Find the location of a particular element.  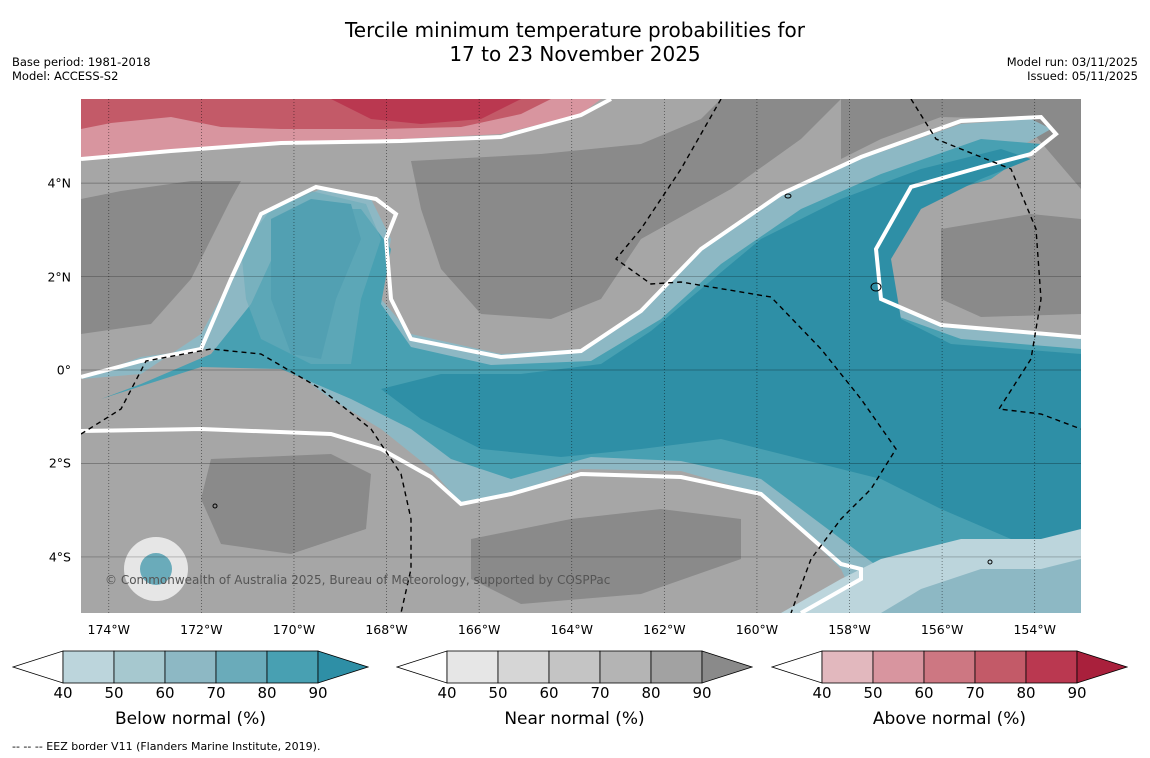

below-normal-se-mid is located at coordinates (981, 586).